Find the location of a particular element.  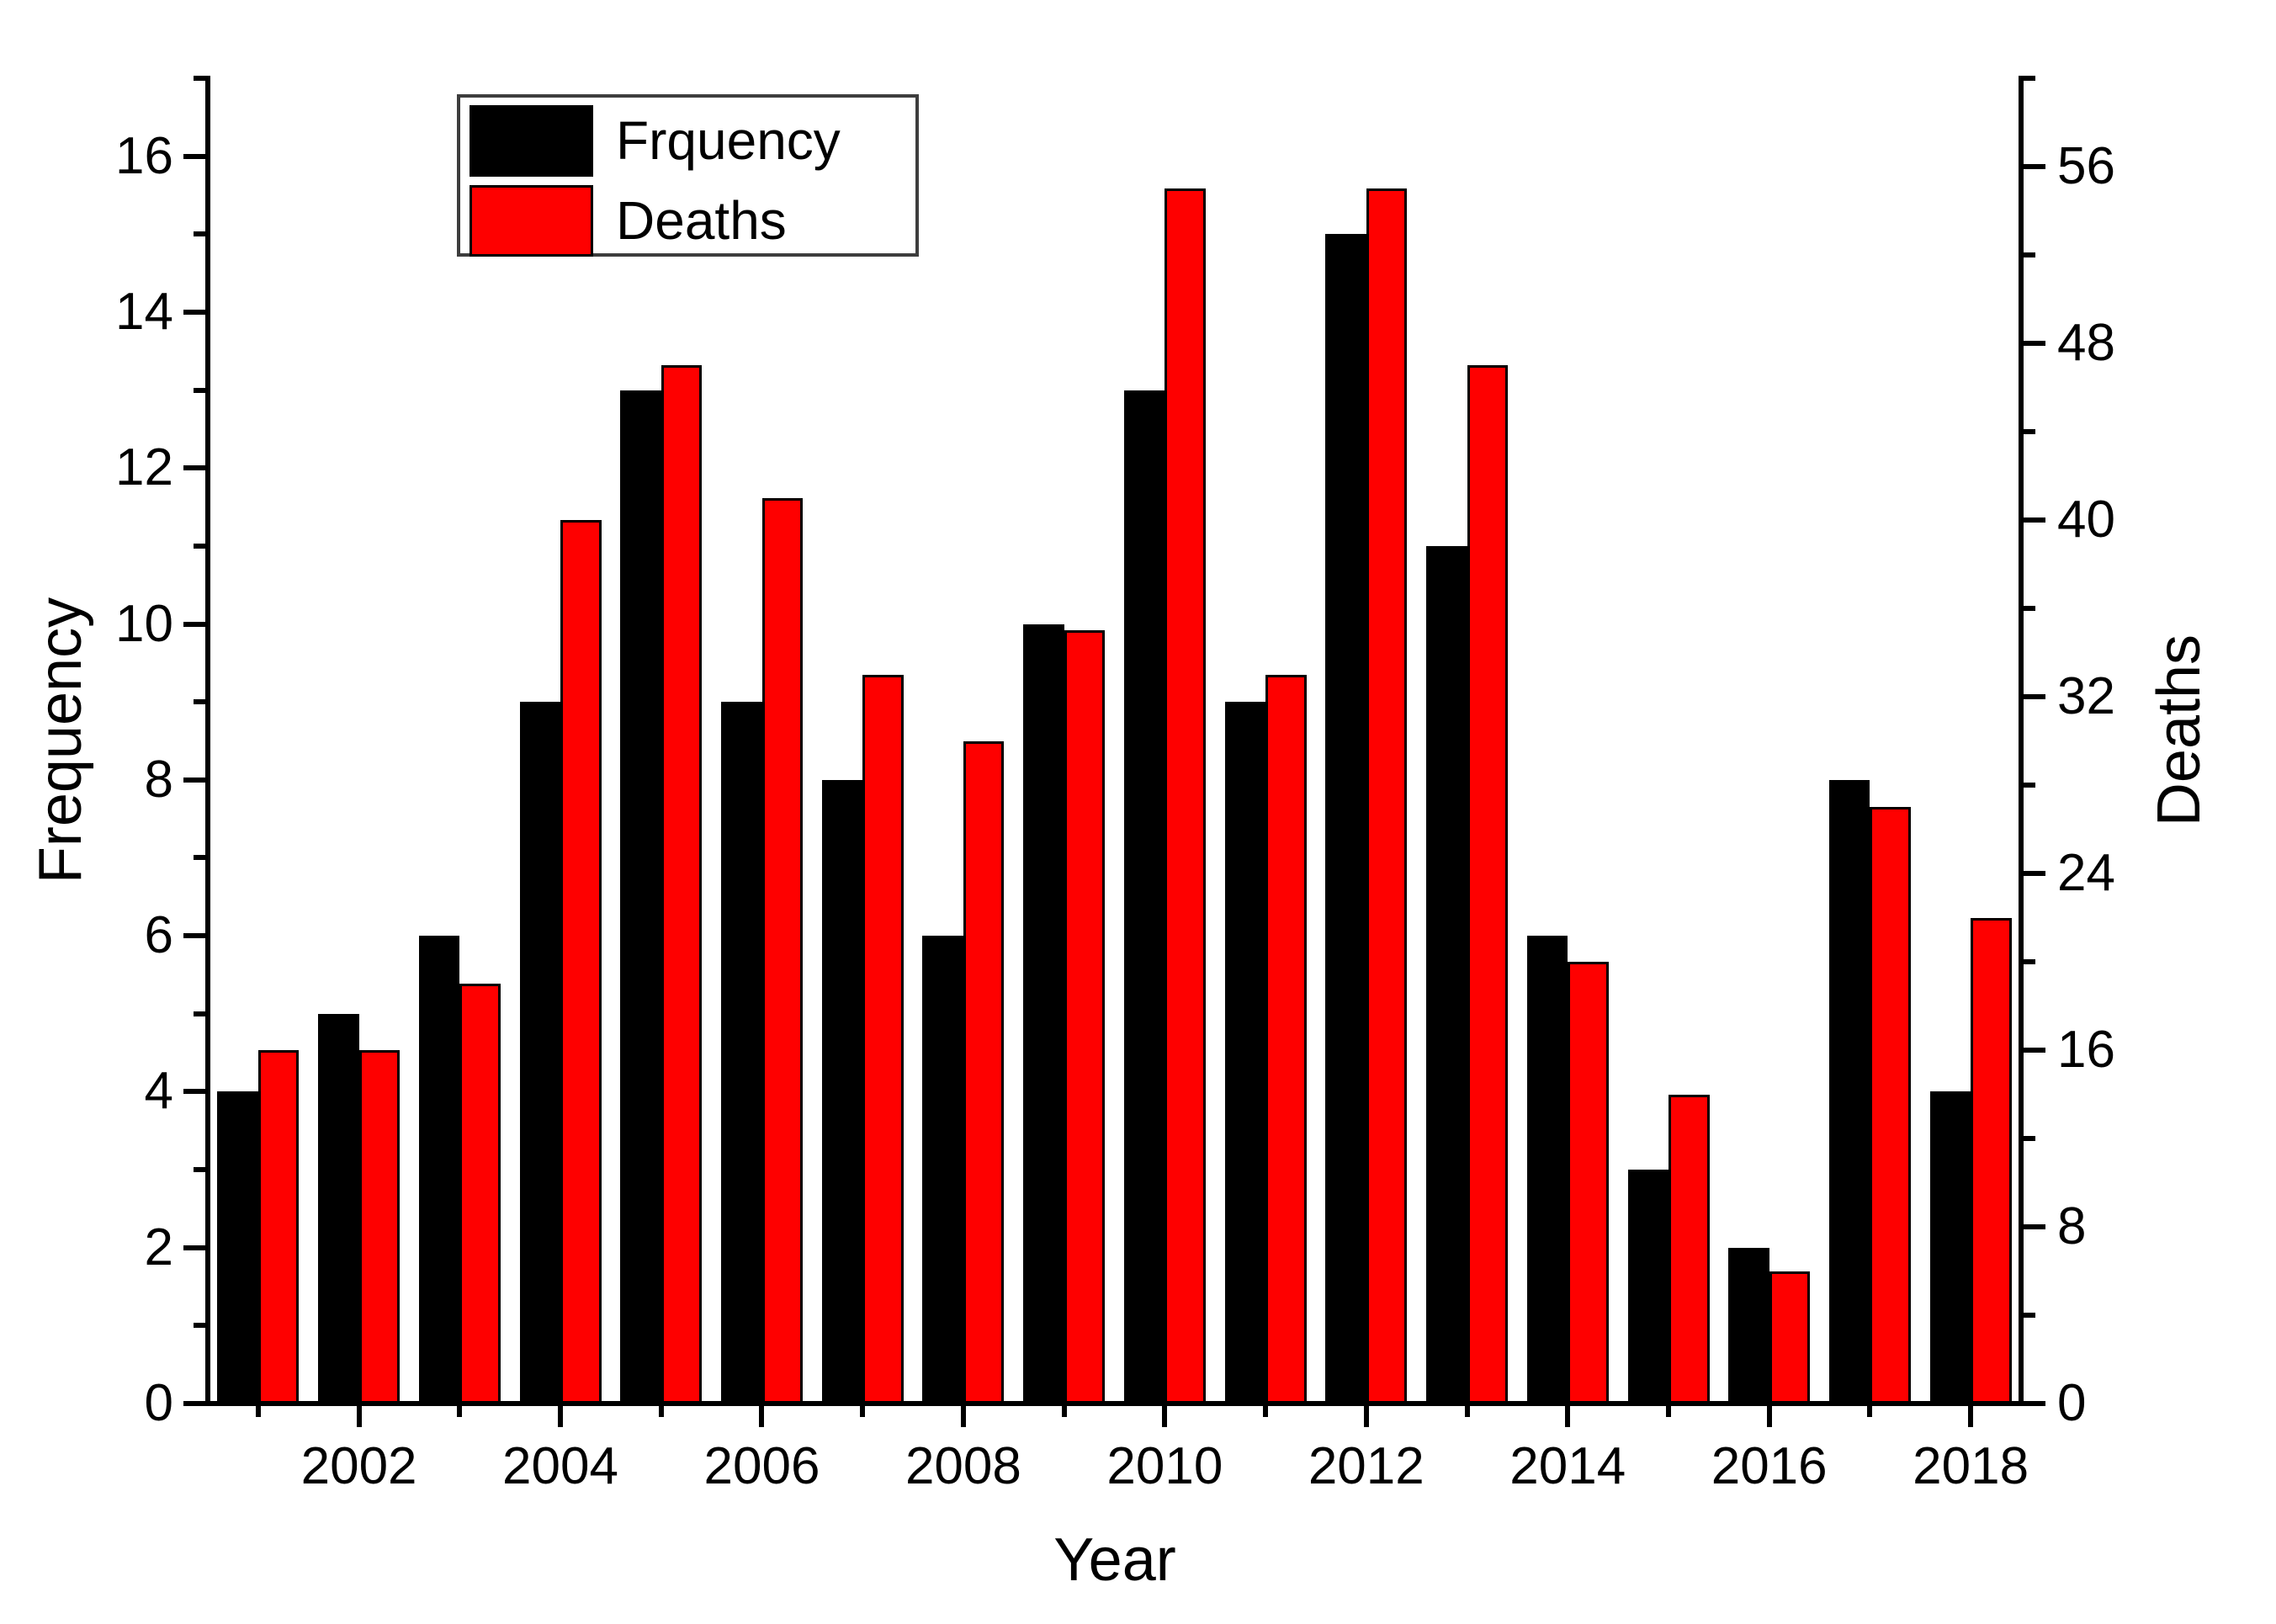

x-tick-2018 is located at coordinates (1971, 1415).